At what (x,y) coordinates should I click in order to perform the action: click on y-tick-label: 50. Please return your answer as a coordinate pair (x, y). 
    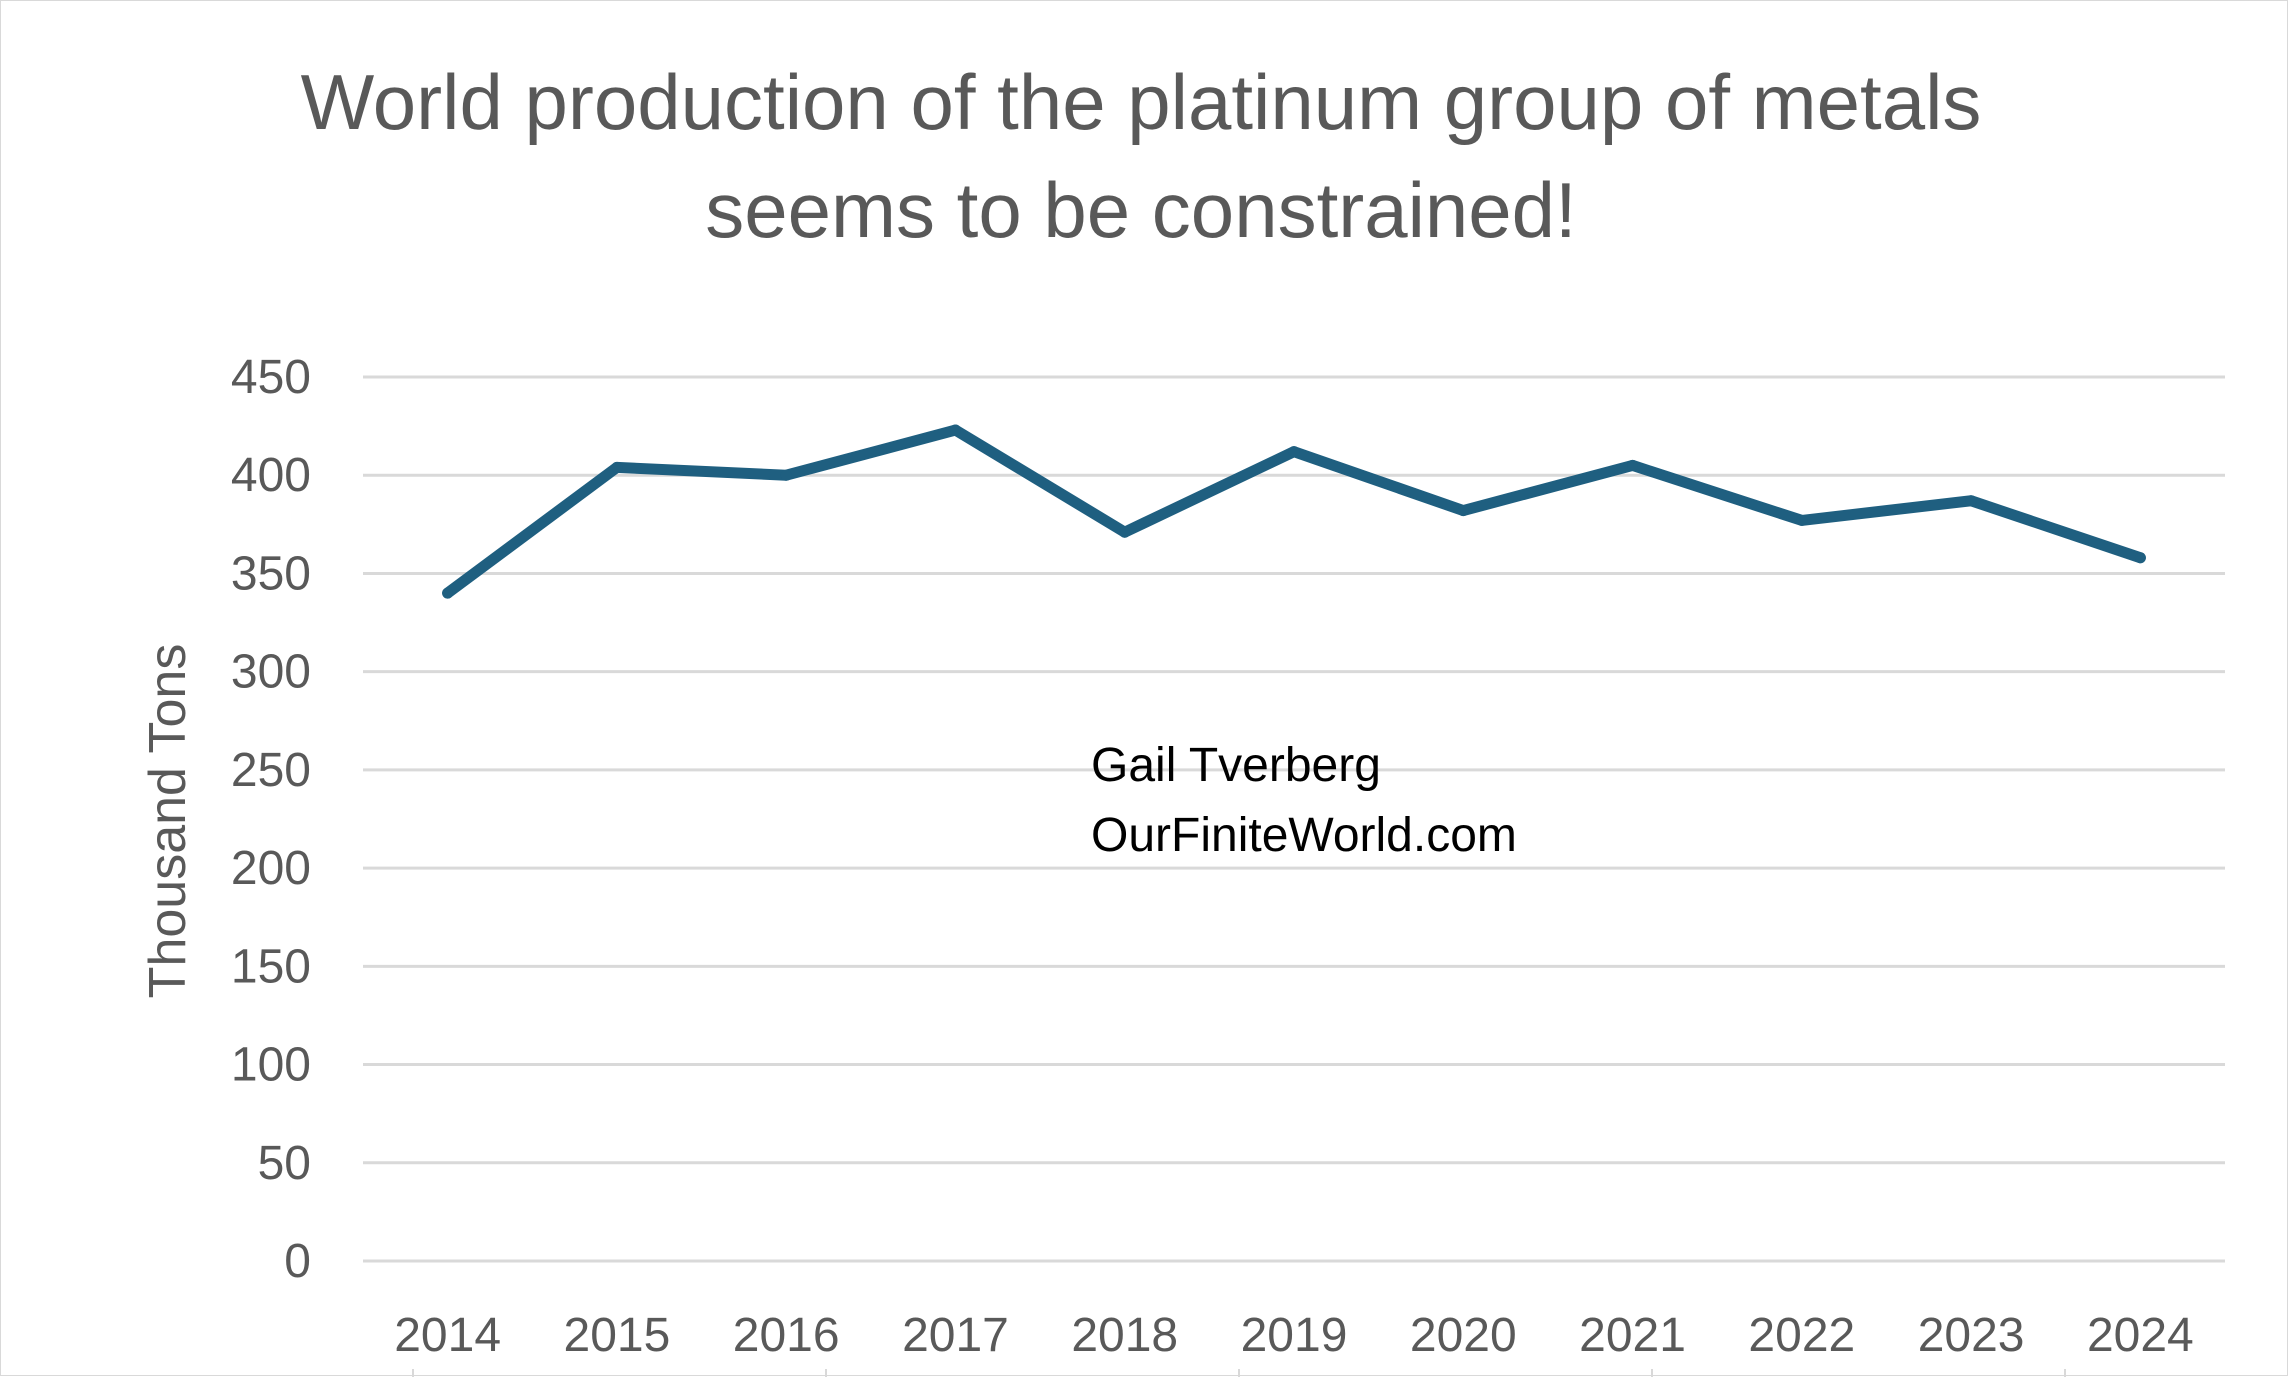
    Looking at the image, I should click on (284, 1163).